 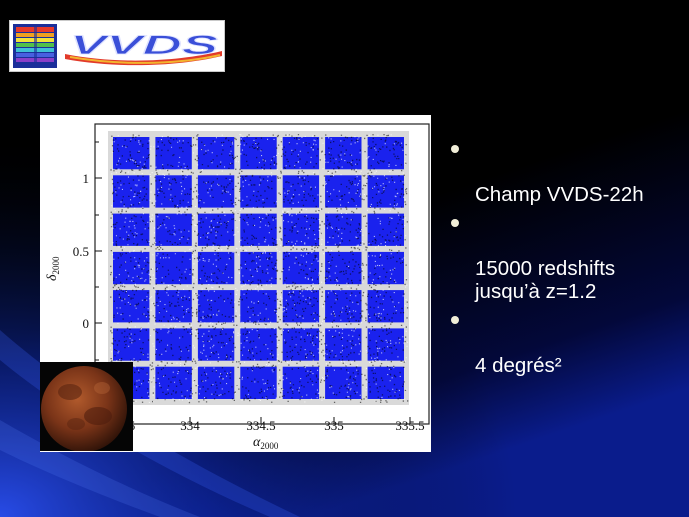 I want to click on bullet-item: 15000 redshifts jusqu’à z=1.2, so click(x=566, y=257).